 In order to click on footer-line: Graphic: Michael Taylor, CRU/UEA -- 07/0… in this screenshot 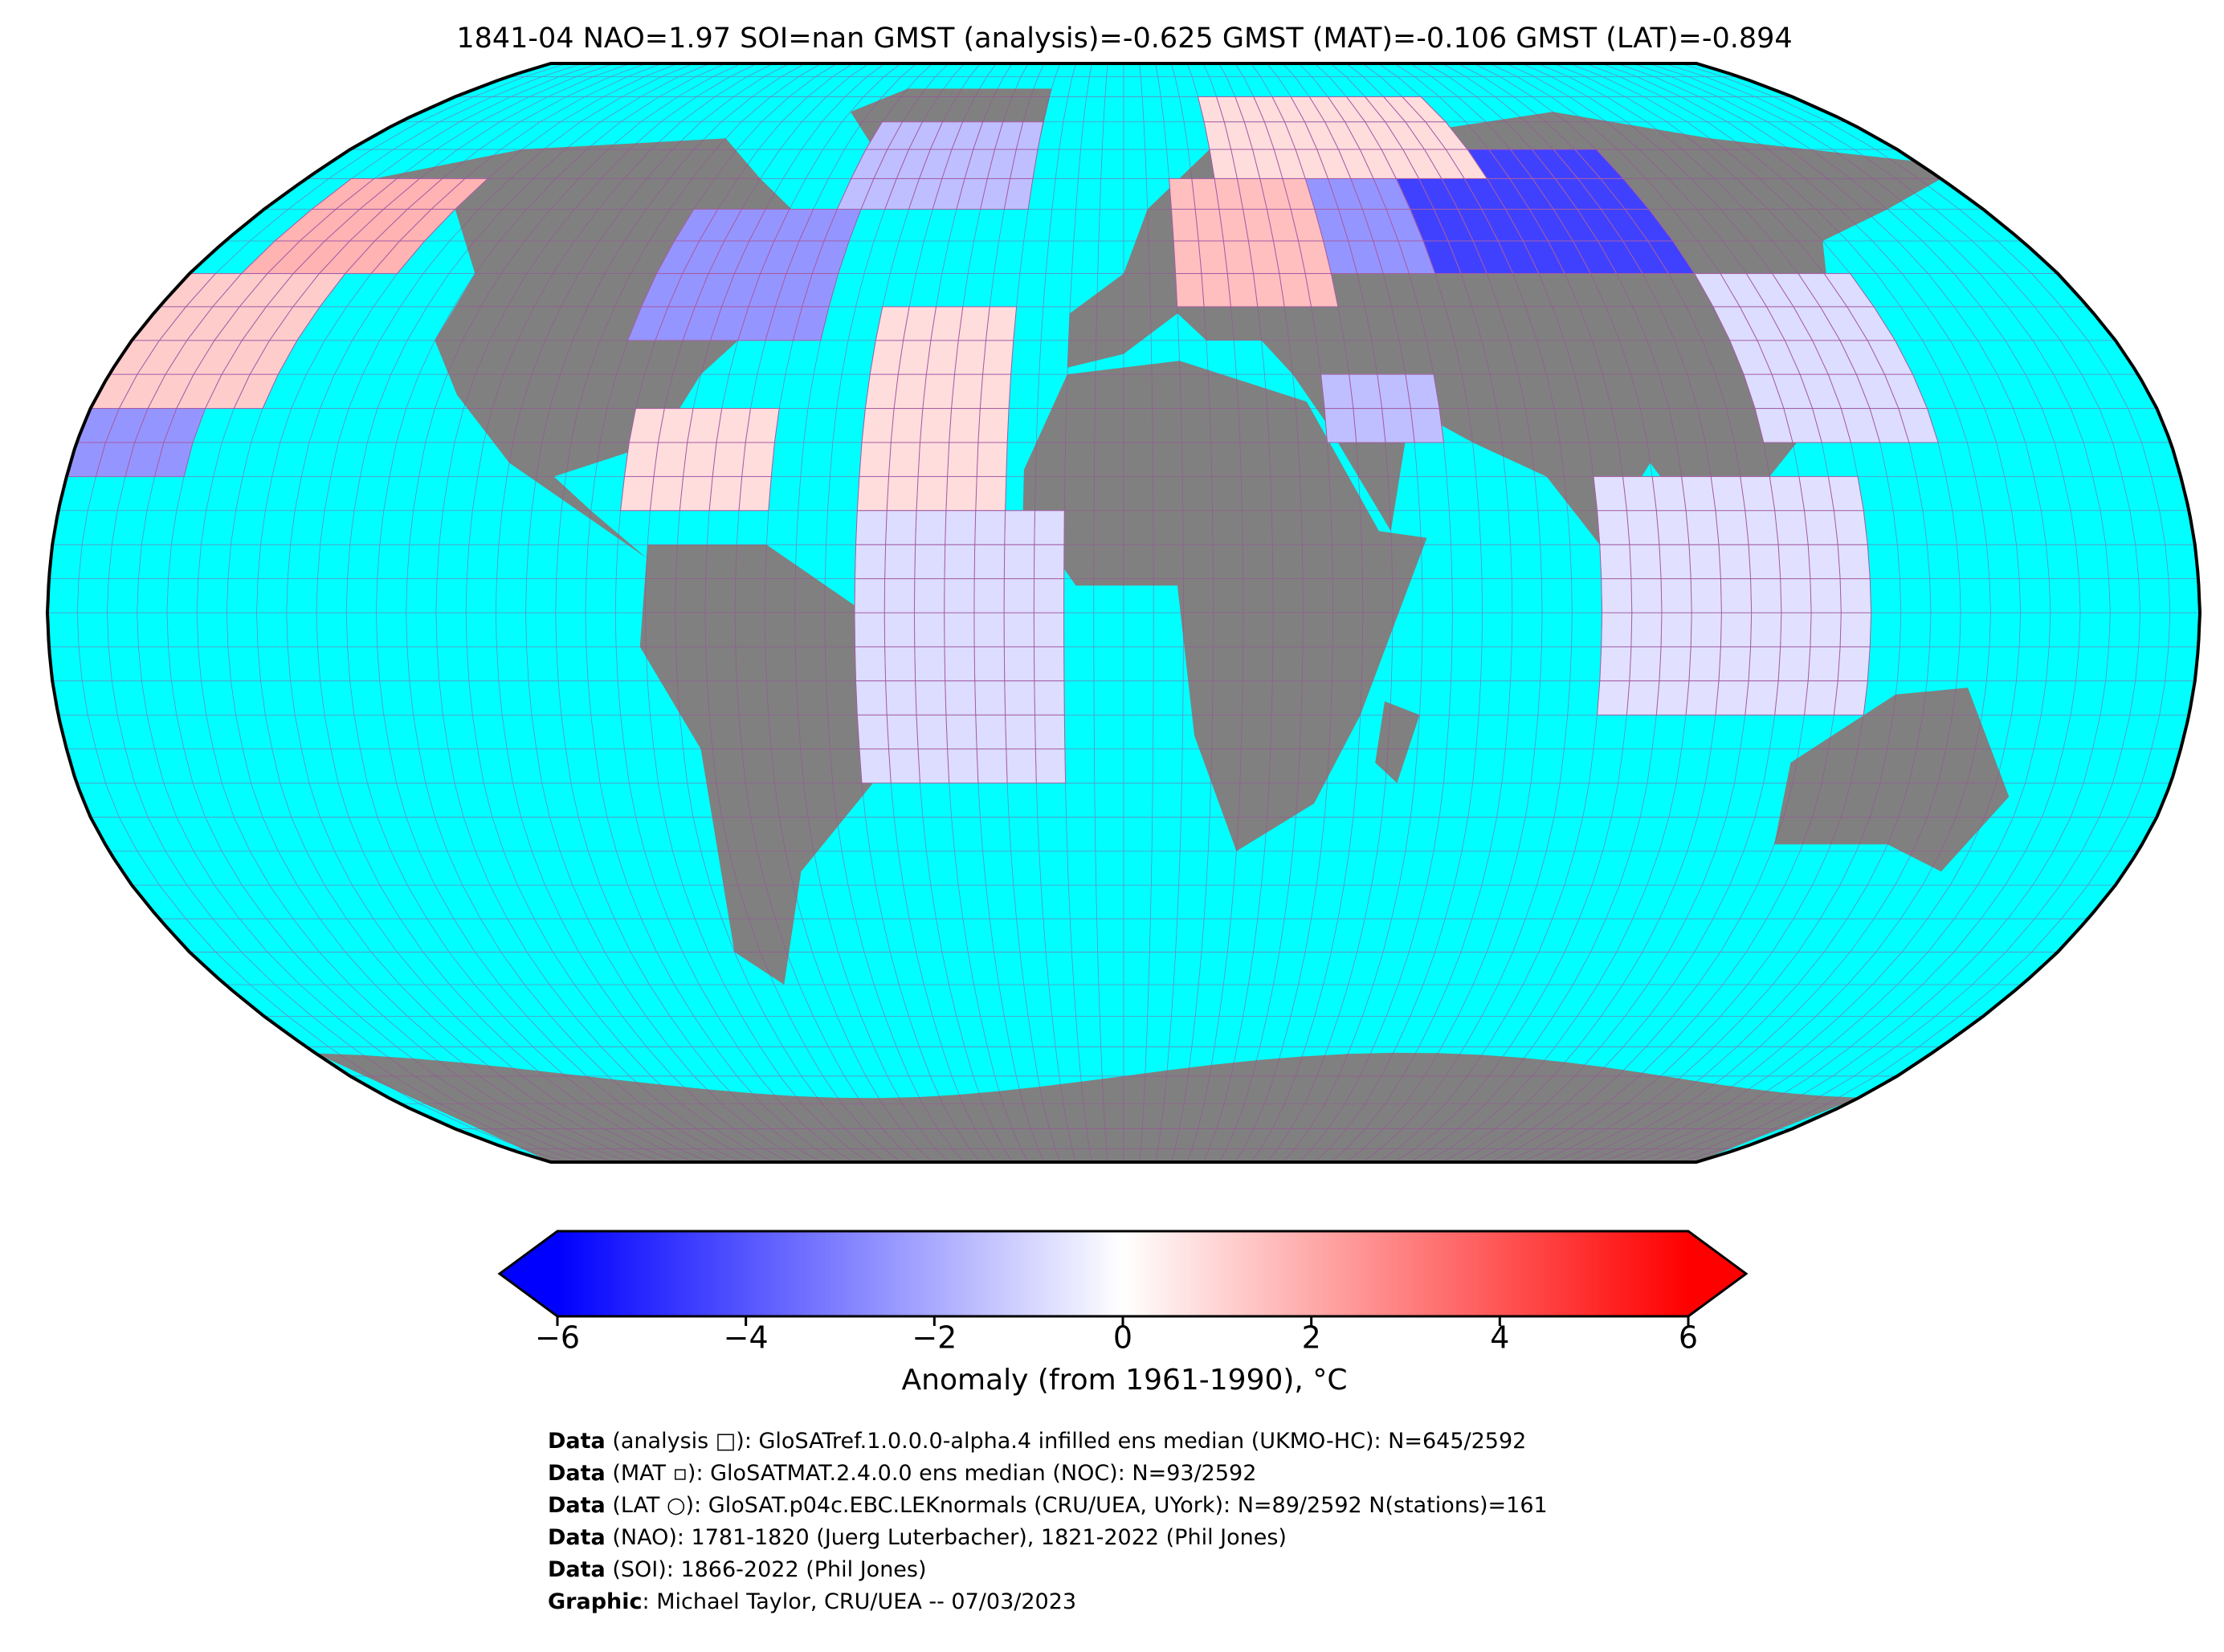, I will do `click(812, 1601)`.